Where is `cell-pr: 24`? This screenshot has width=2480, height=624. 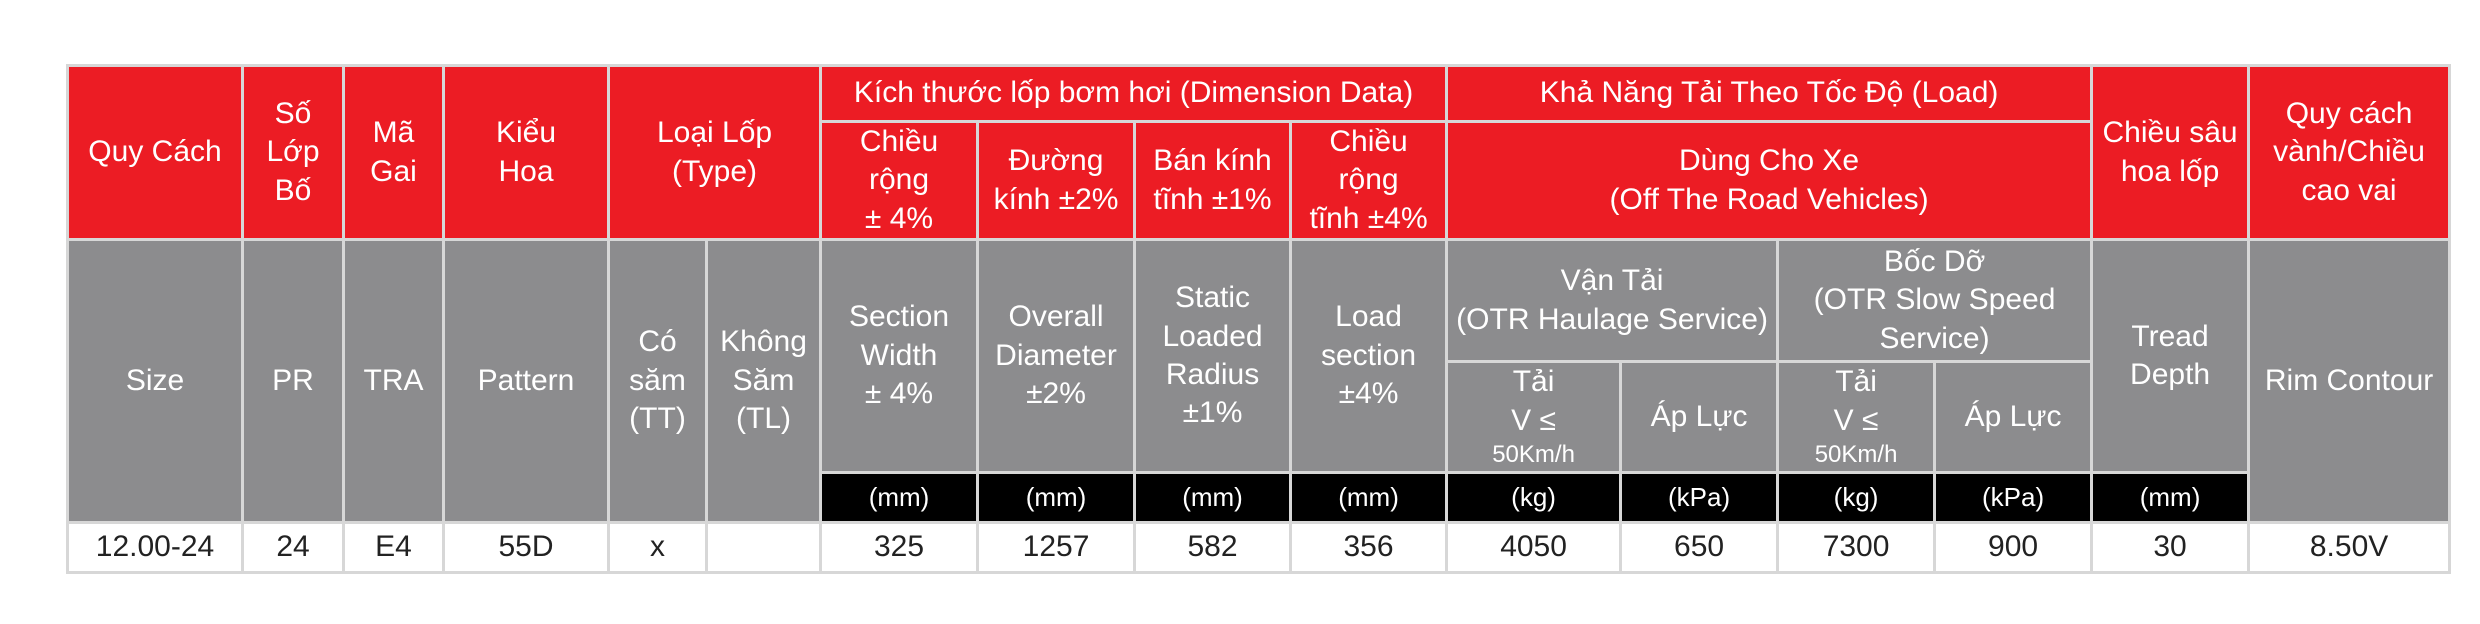 cell-pr: 24 is located at coordinates (293, 547).